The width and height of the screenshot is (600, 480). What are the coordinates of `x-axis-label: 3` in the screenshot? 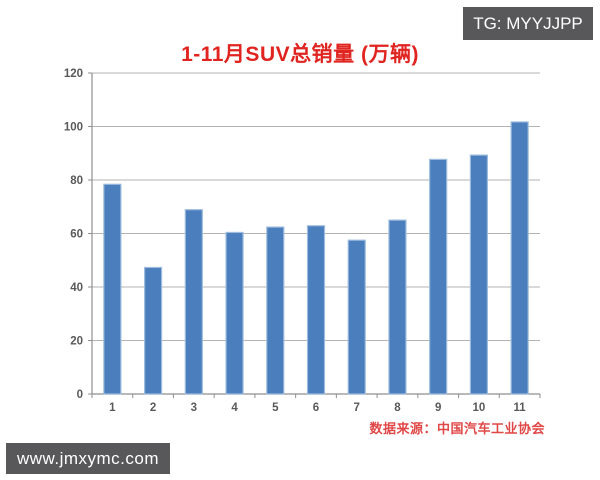 It's located at (194, 408).